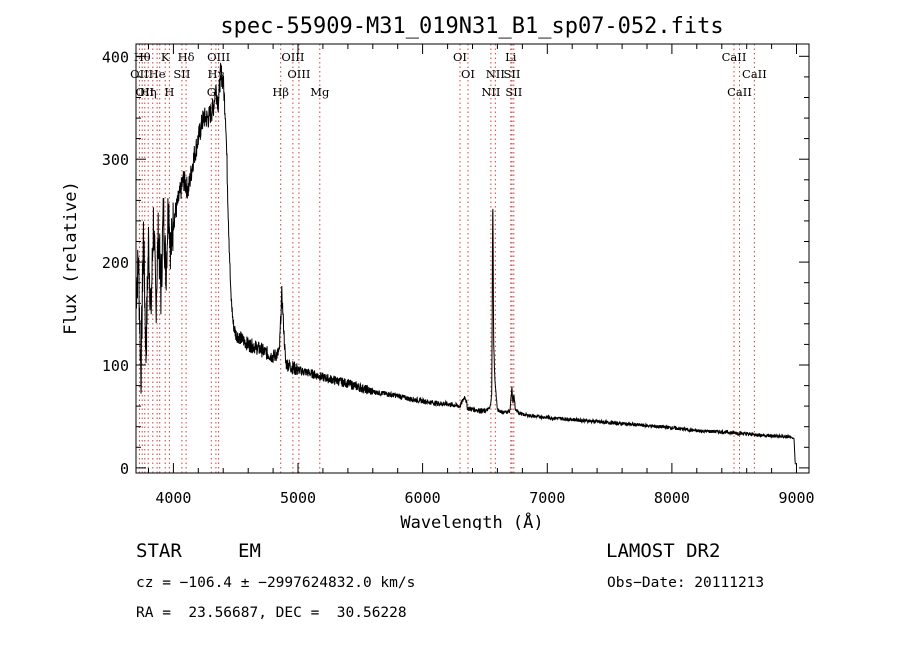 Image resolution: width=900 pixels, height=650 pixels. Describe the element at coordinates (754, 74) in the screenshot. I see `line-label-16: CaII` at that location.